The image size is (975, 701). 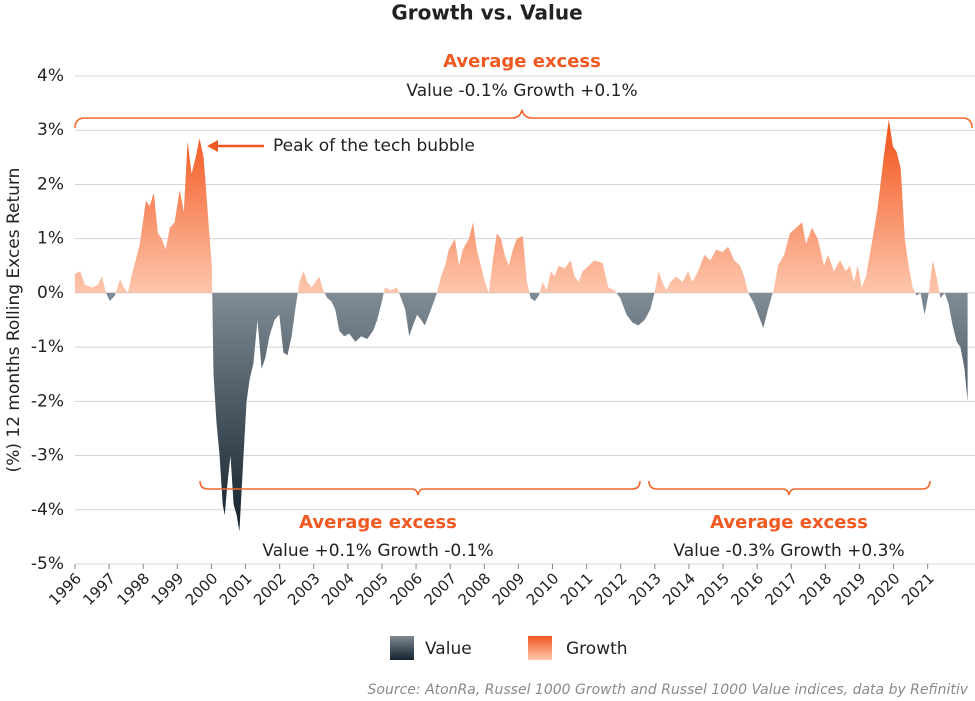 What do you see at coordinates (543, 589) in the screenshot?
I see `x-tick-label: 2010` at bounding box center [543, 589].